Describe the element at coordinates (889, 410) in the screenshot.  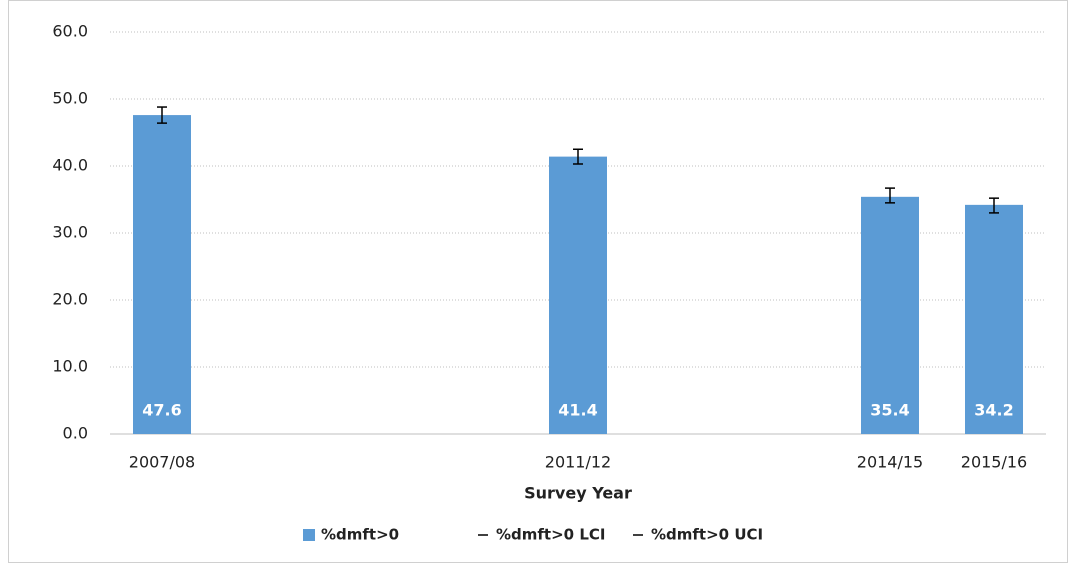
I see `data-label: 35.4` at that location.